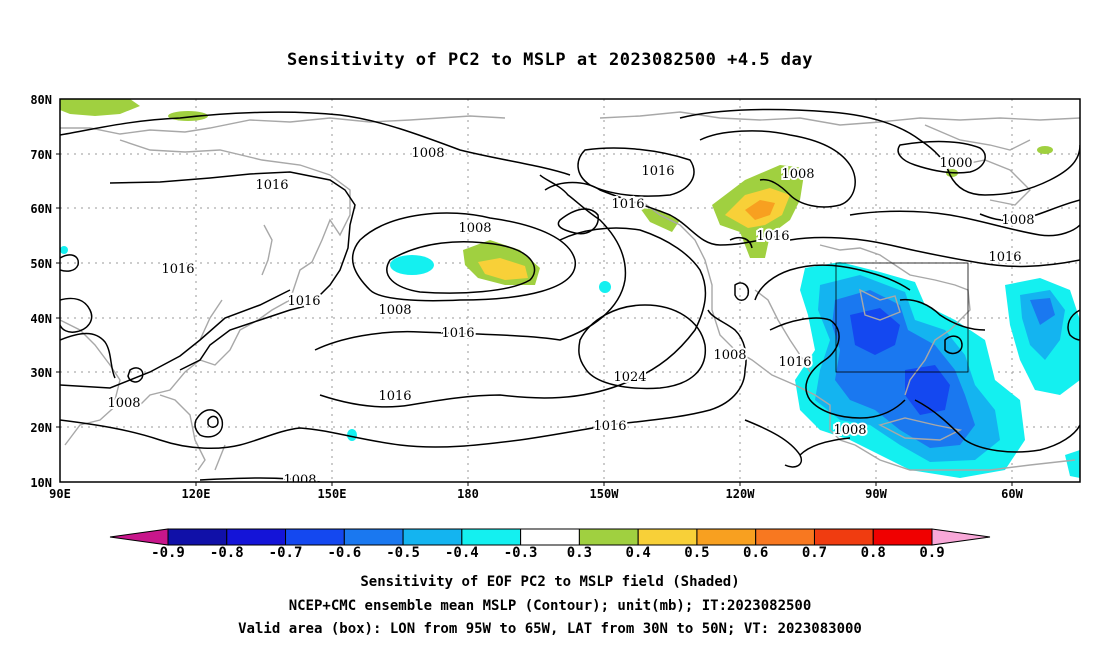 The height and width of the screenshot is (650, 1100). I want to click on lat-label: 80N, so click(41, 100).